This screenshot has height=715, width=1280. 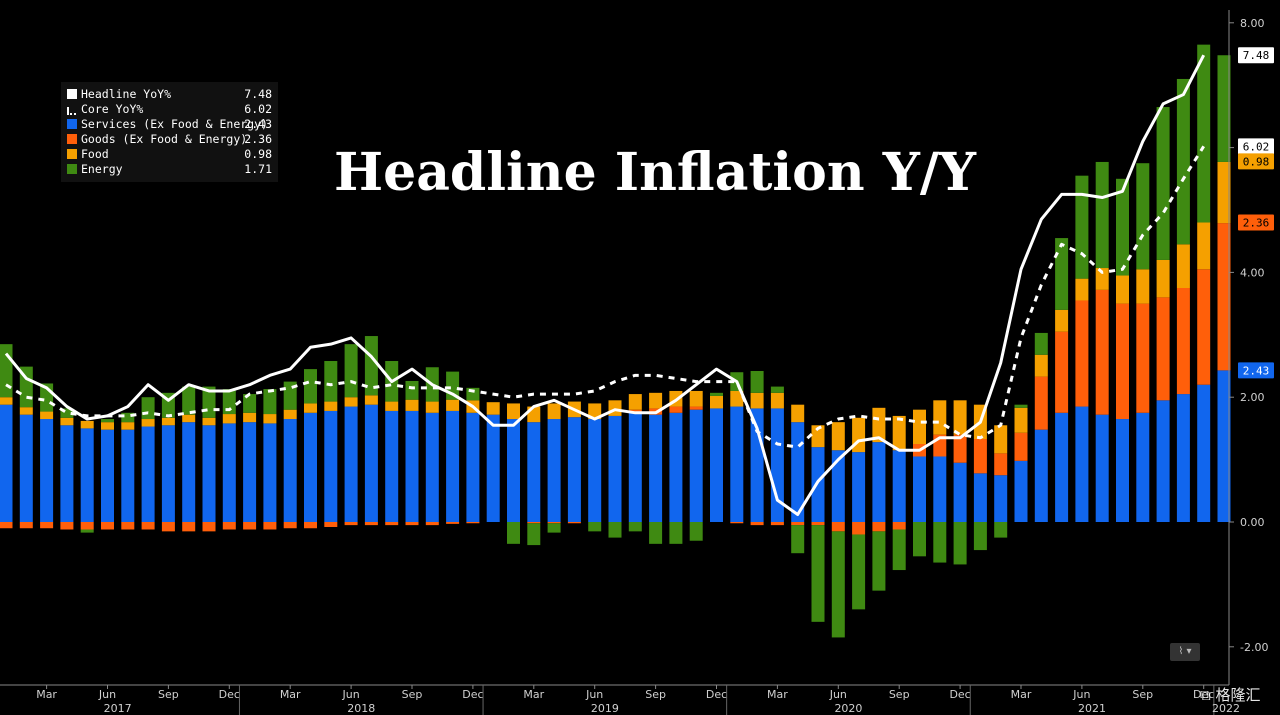 What do you see at coordinates (72, 154) in the screenshot?
I see `legend-swatch-food` at bounding box center [72, 154].